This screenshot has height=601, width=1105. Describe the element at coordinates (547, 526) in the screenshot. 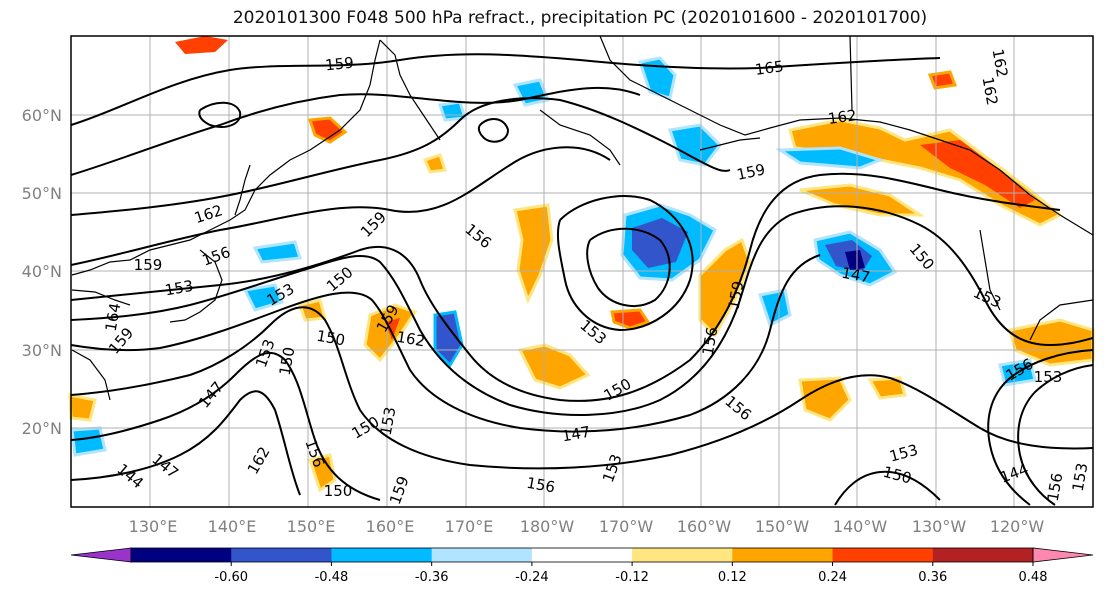

I see `longitude-label: 180°W` at that location.